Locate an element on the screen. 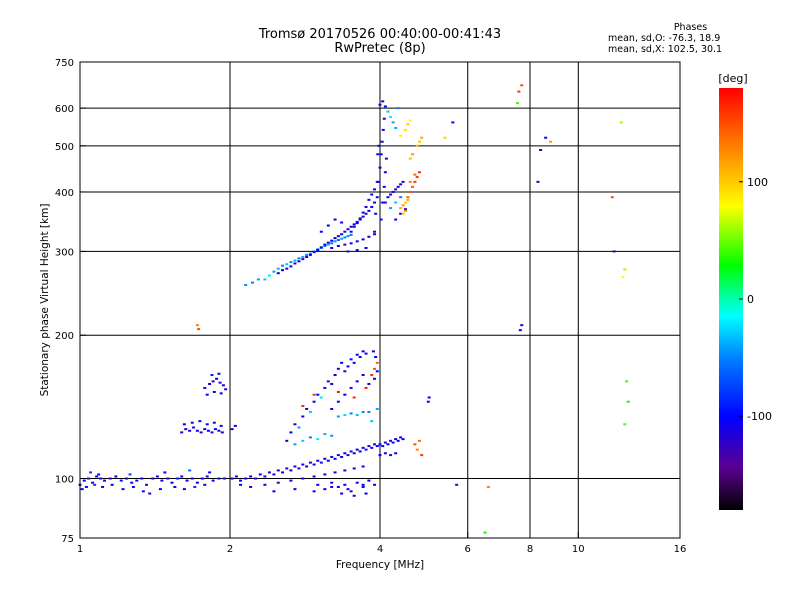 The width and height of the screenshot is (800, 600). x-tick-label: 2 is located at coordinates (230, 549).